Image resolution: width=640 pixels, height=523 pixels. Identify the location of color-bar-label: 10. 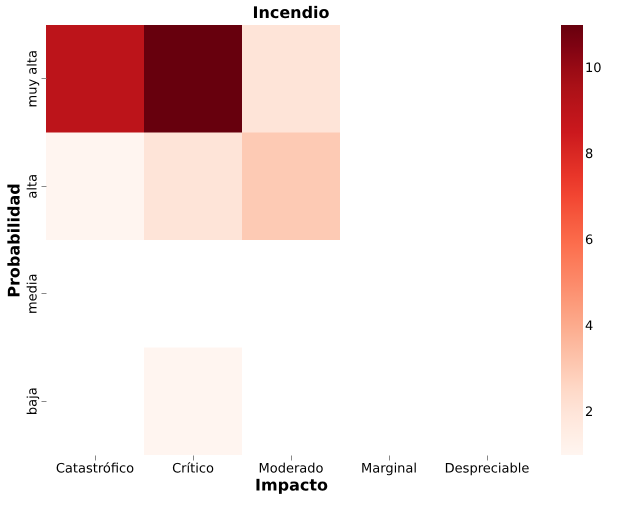
(593, 68).